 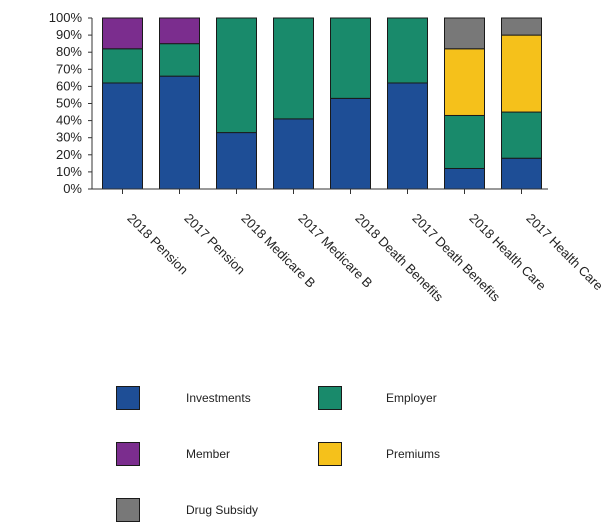 What do you see at coordinates (72, 188) in the screenshot?
I see `y-tick-label: 0%` at bounding box center [72, 188].